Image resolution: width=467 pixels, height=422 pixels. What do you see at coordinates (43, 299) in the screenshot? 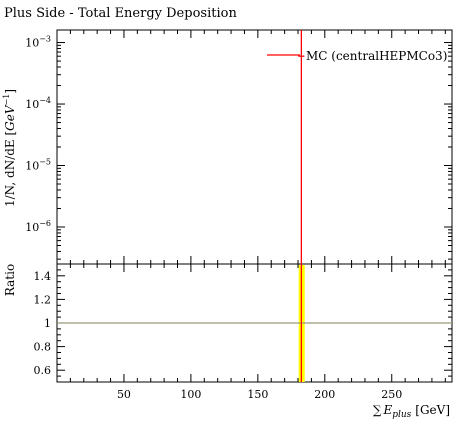
I see `ratio-y-tick-label: 1.2` at bounding box center [43, 299].